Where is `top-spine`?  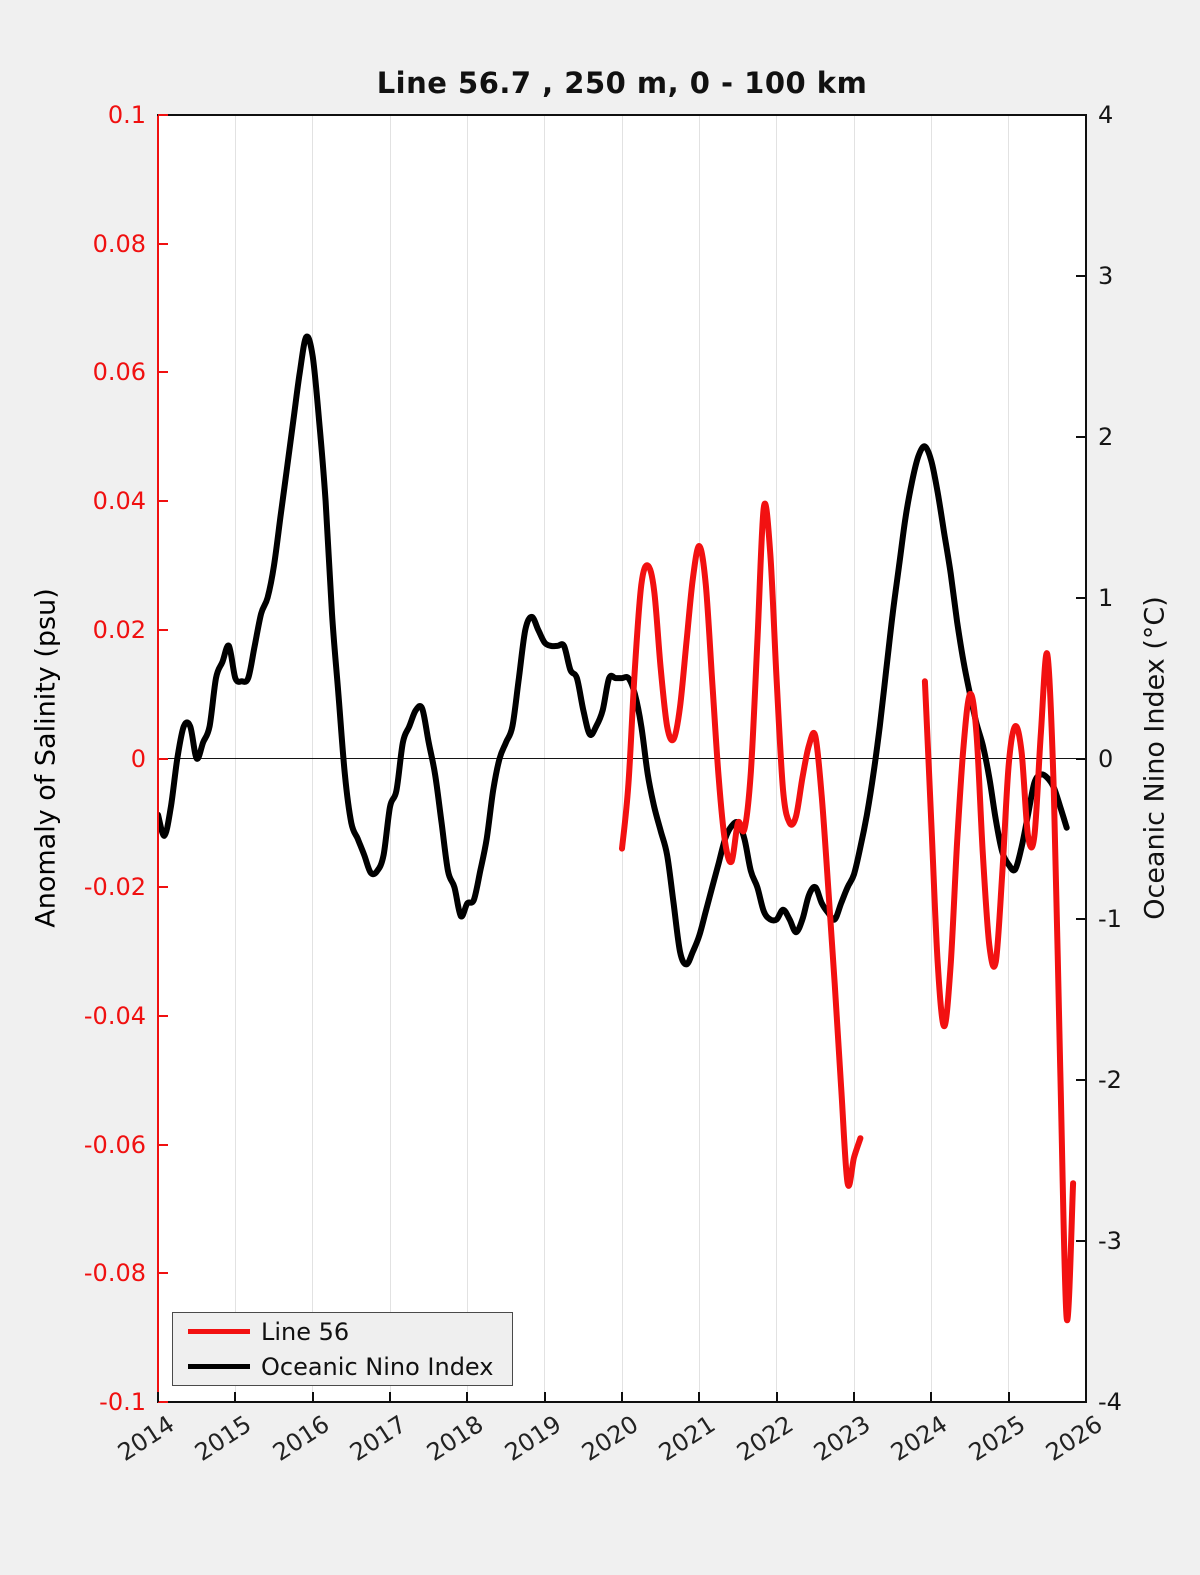 top-spine is located at coordinates (622, 115).